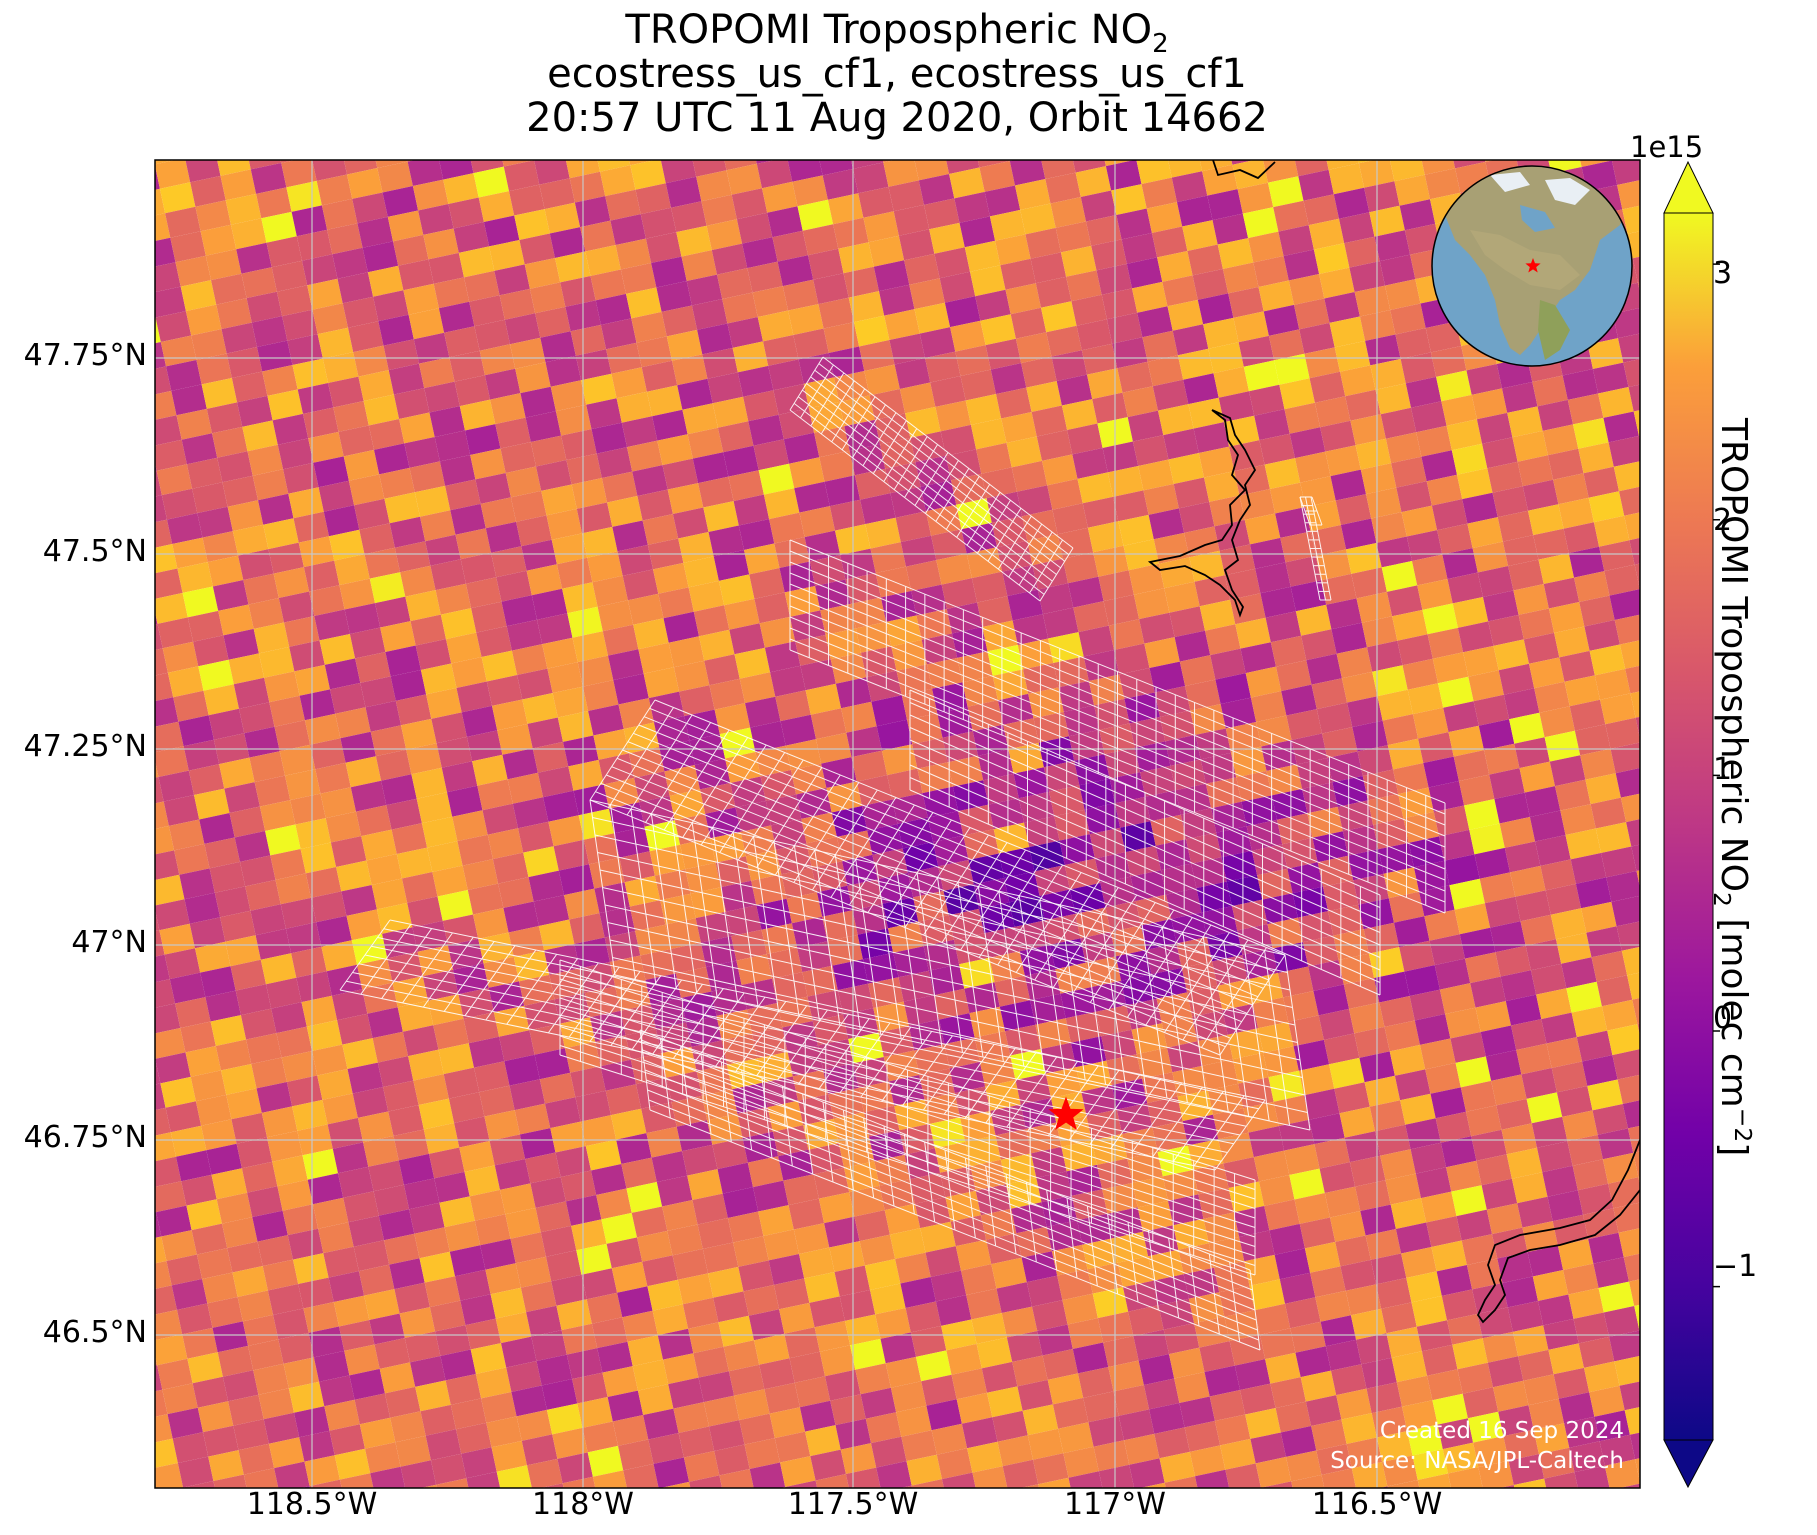 The width and height of the screenshot is (1817, 1535). I want to click on lake-outline-north, so click(1244, 170).